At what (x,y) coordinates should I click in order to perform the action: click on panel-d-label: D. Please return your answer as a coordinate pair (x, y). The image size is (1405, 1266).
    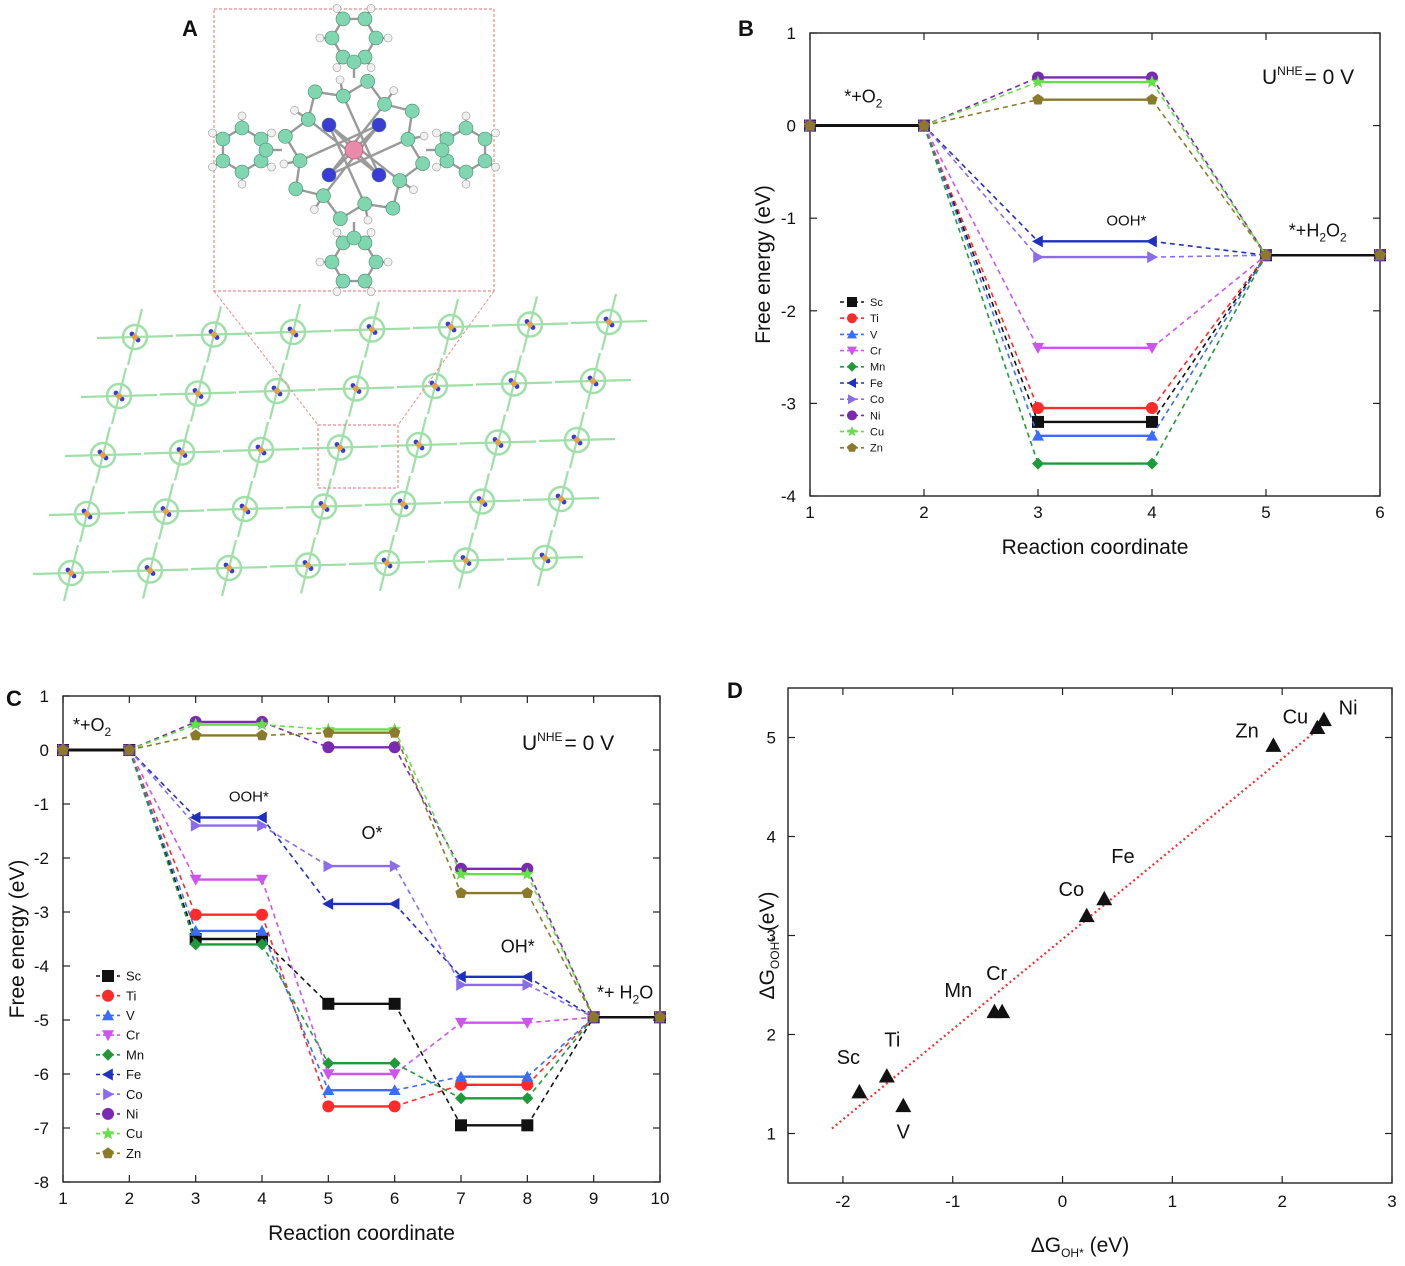
    Looking at the image, I should click on (735, 690).